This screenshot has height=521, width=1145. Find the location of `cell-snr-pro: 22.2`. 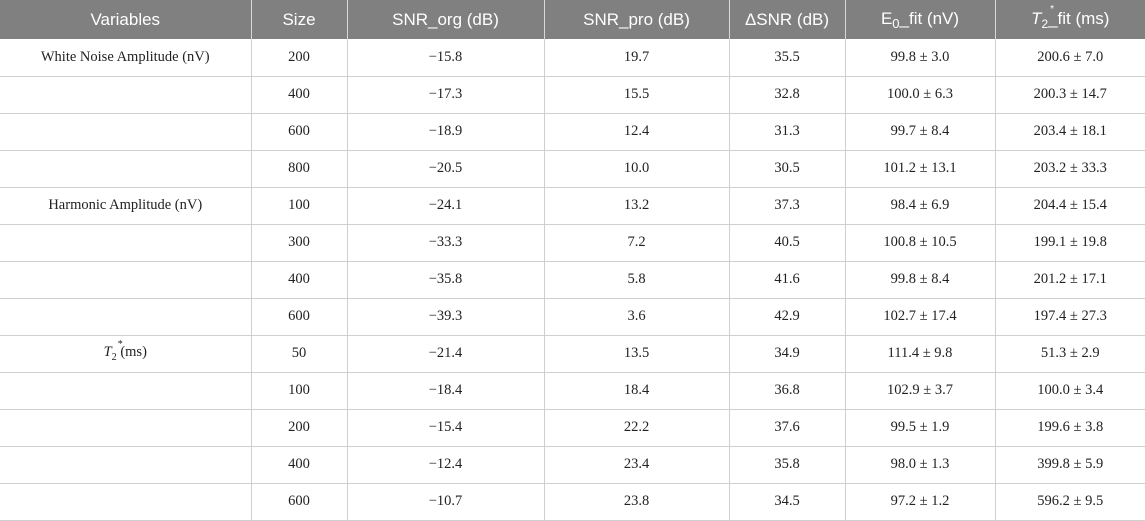

cell-snr-pro: 22.2 is located at coordinates (636, 428).